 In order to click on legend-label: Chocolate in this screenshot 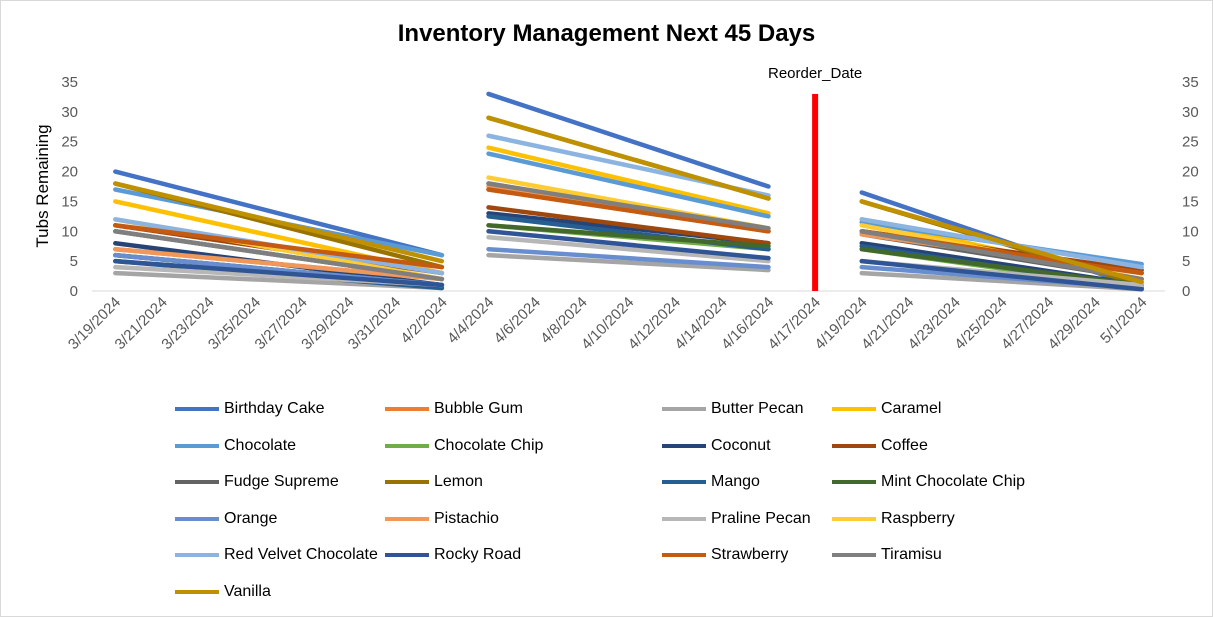, I will do `click(260, 445)`.